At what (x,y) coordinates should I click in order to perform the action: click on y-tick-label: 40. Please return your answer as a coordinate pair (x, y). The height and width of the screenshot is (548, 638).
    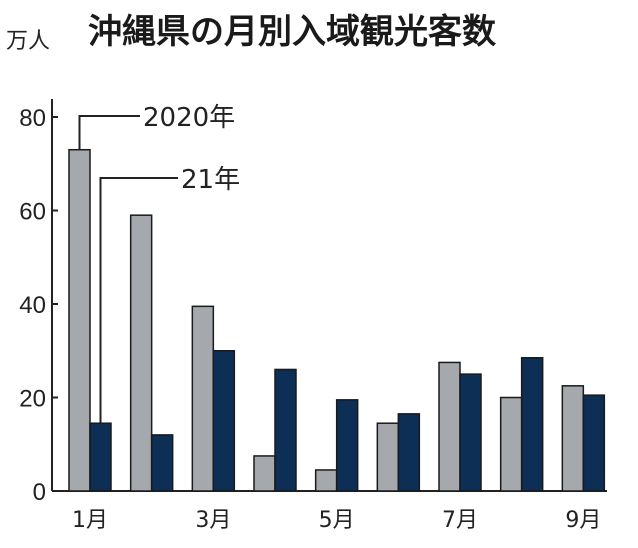
    Looking at the image, I should click on (32, 305).